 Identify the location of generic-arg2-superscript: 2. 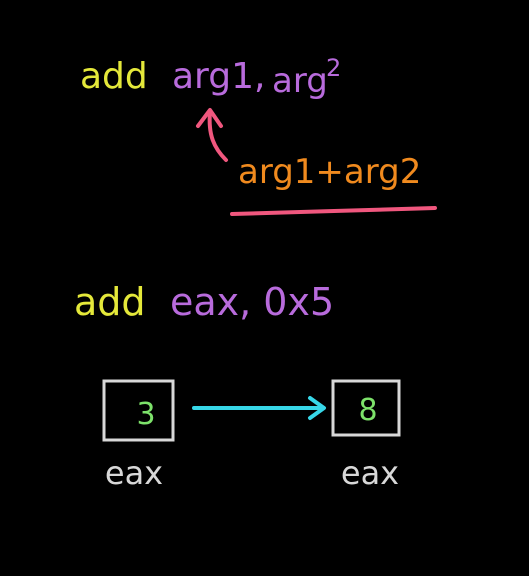
(333, 68).